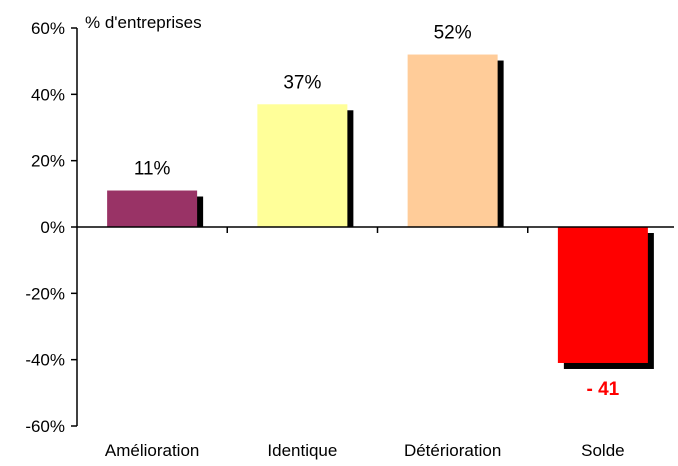 The image size is (678, 466). Describe the element at coordinates (302, 450) in the screenshot. I see `category-label: Identique` at that location.